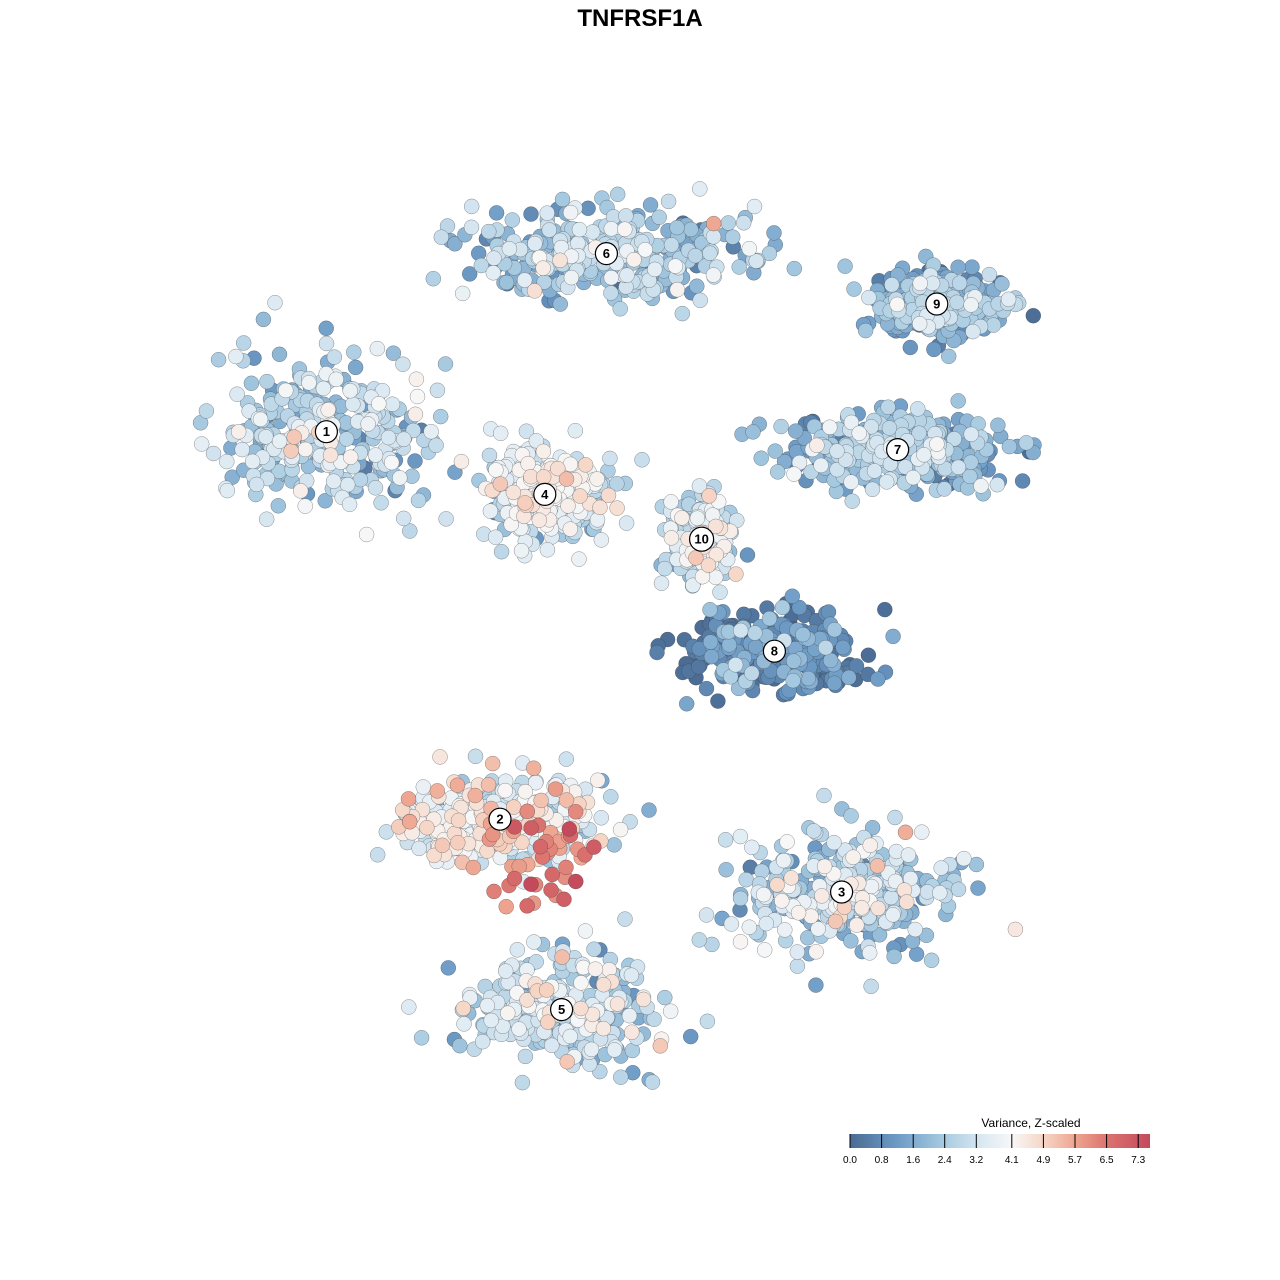 Image resolution: width=1280 pixels, height=1280 pixels. Describe the element at coordinates (1043, 1160) in the screenshot. I see `colorbar-tick-label: 4.9` at that location.